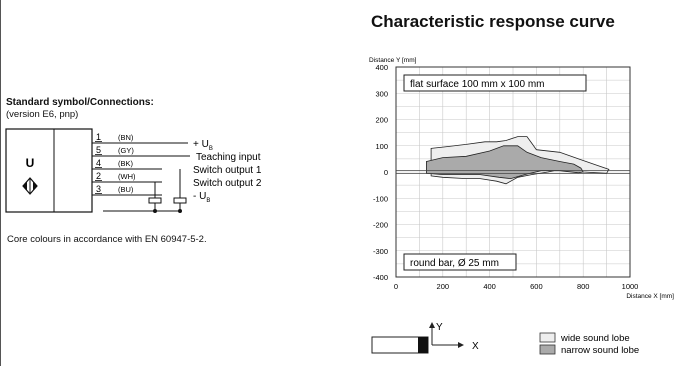  I want to click on sensor-letter: U, so click(30, 163).